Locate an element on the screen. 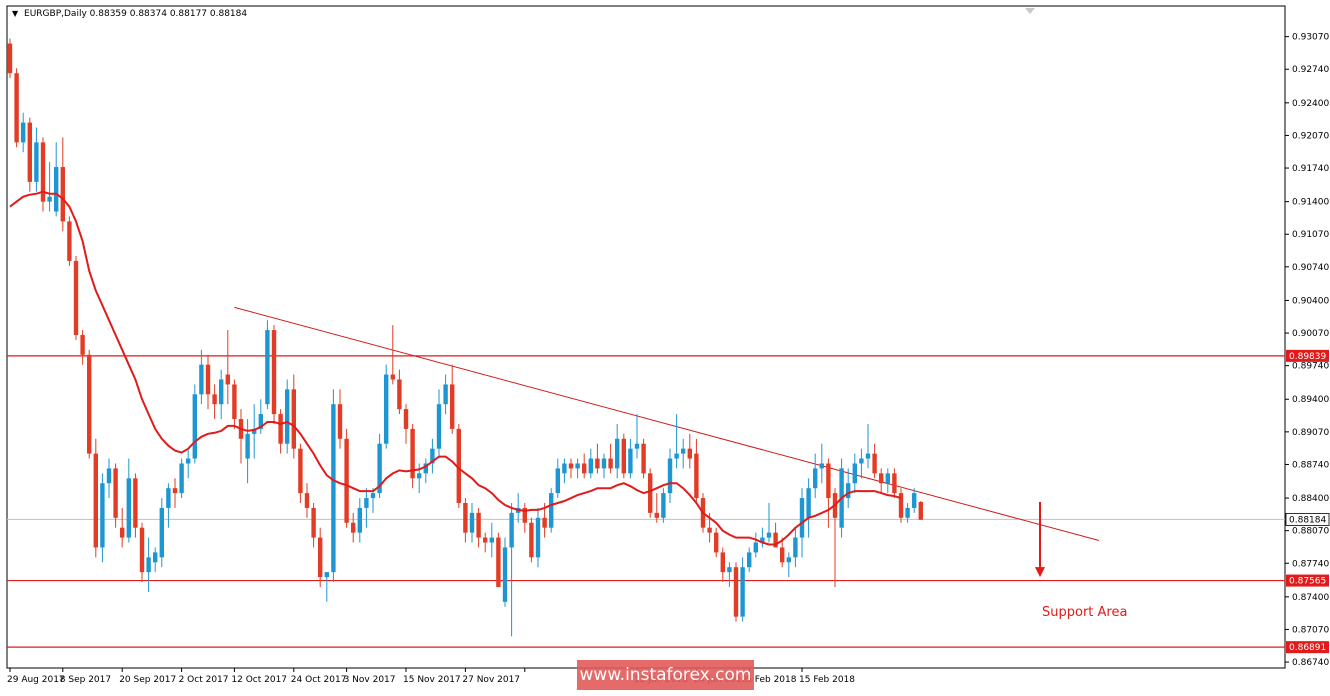 This screenshot has height=696, width=1330. price-tick-label: 0.86740 is located at coordinates (1310, 663).